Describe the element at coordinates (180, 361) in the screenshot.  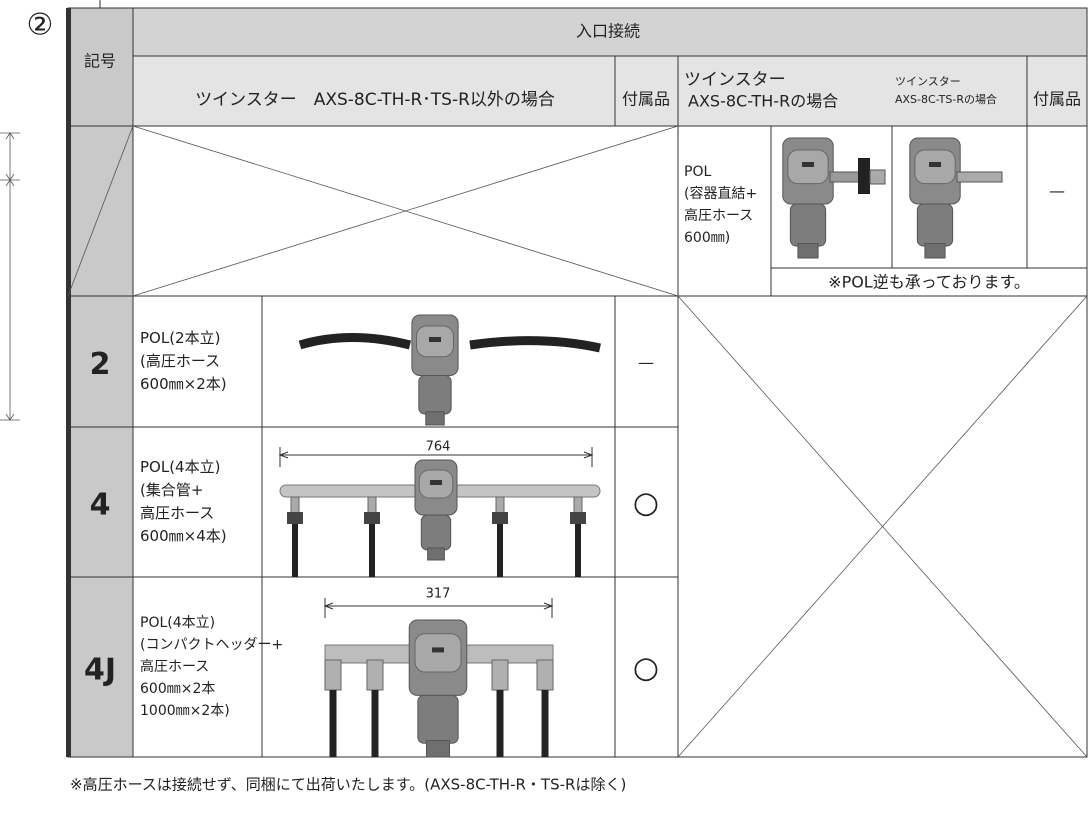
I see `row-description: (高圧ホース` at that location.